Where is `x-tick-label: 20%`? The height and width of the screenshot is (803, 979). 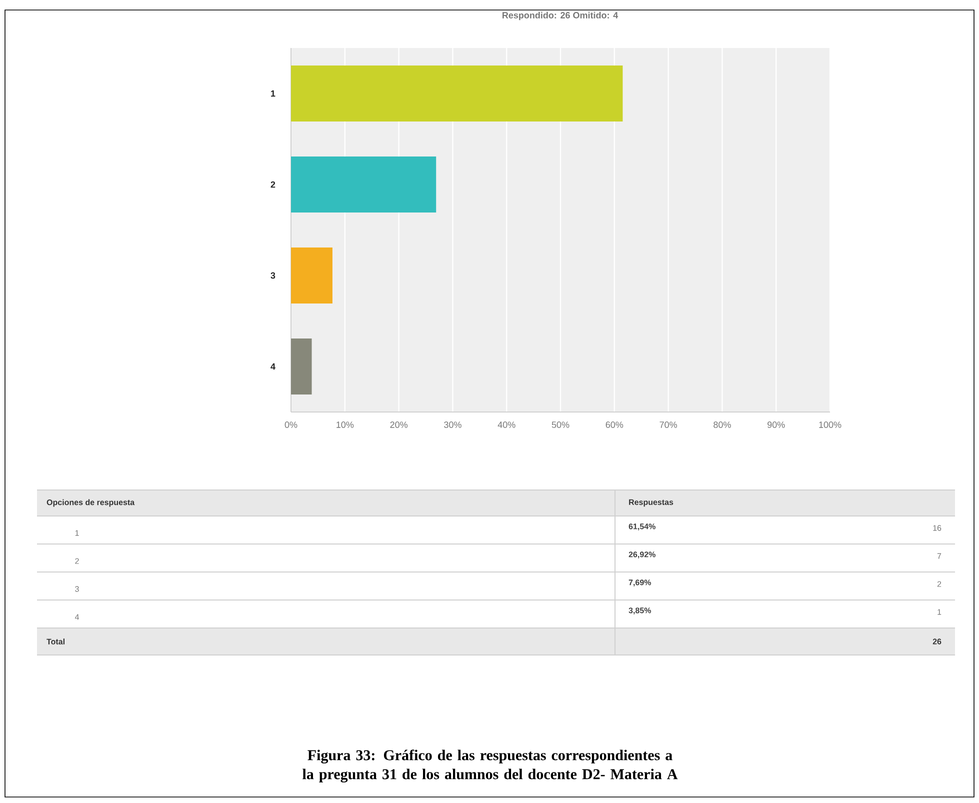
x-tick-label: 20% is located at coordinates (399, 425).